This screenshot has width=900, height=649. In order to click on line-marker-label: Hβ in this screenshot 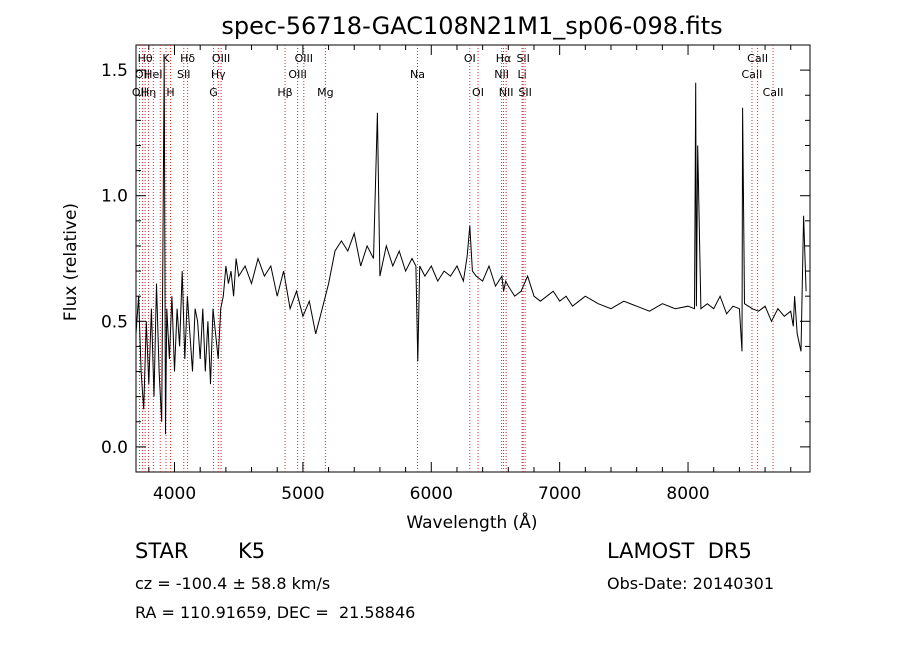, I will do `click(284, 92)`.